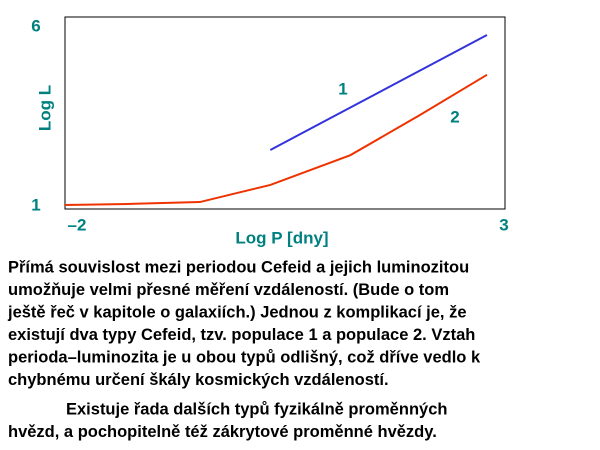 Image resolution: width=600 pixels, height=450 pixels. I want to click on x-axis-label: Log P [dny], so click(281, 237).